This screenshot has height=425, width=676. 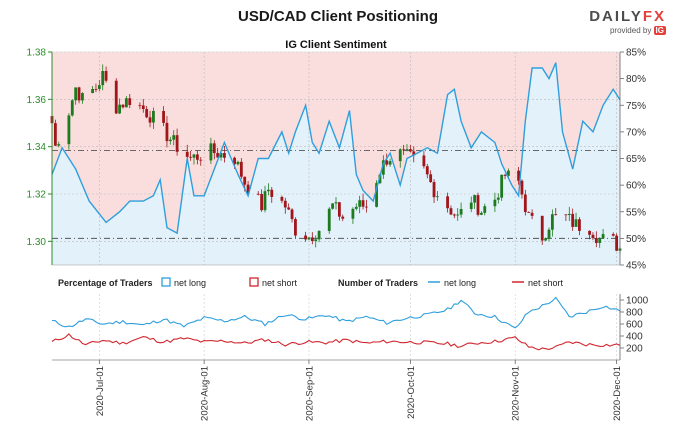 What do you see at coordinates (636, 212) in the screenshot?
I see `sentiment-tick-label: 55%` at bounding box center [636, 212].